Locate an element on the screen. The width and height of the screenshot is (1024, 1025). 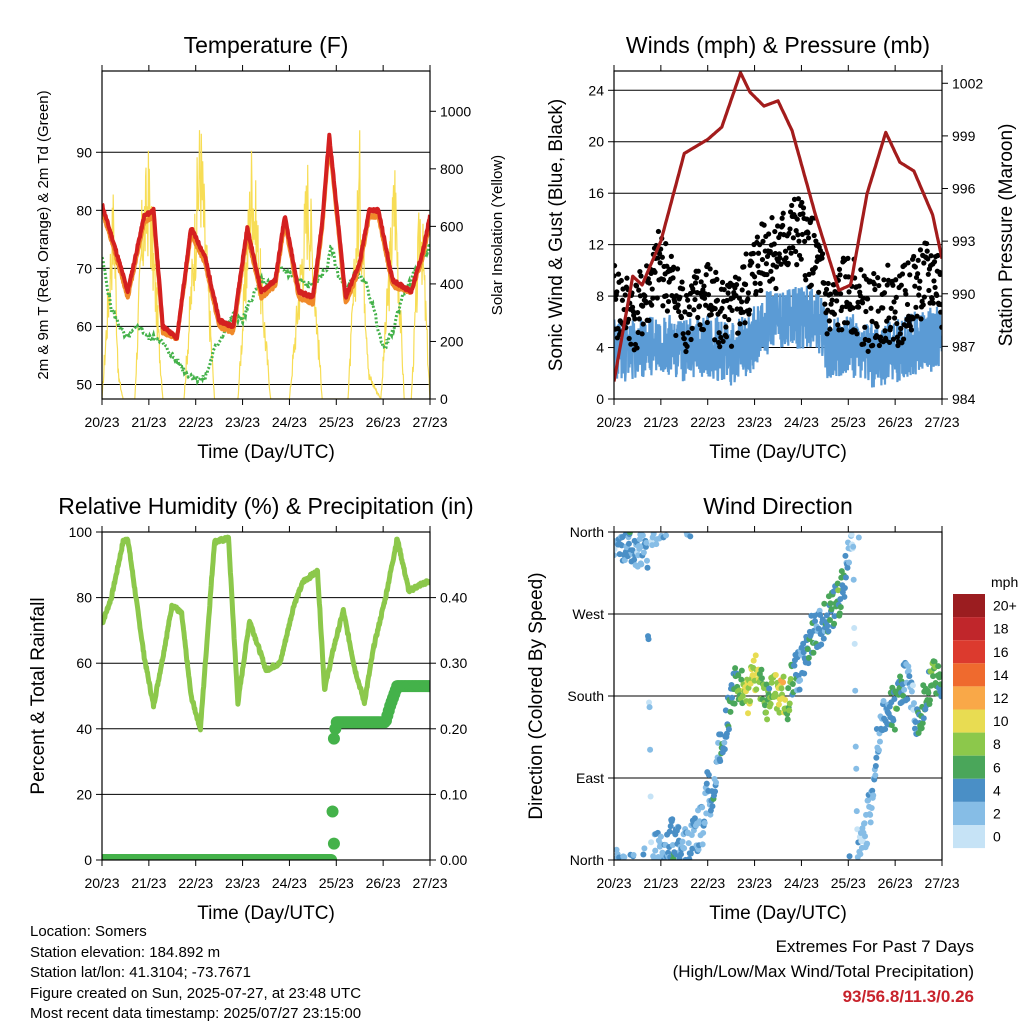
y-tick-label: 70 is located at coordinates (84, 268).